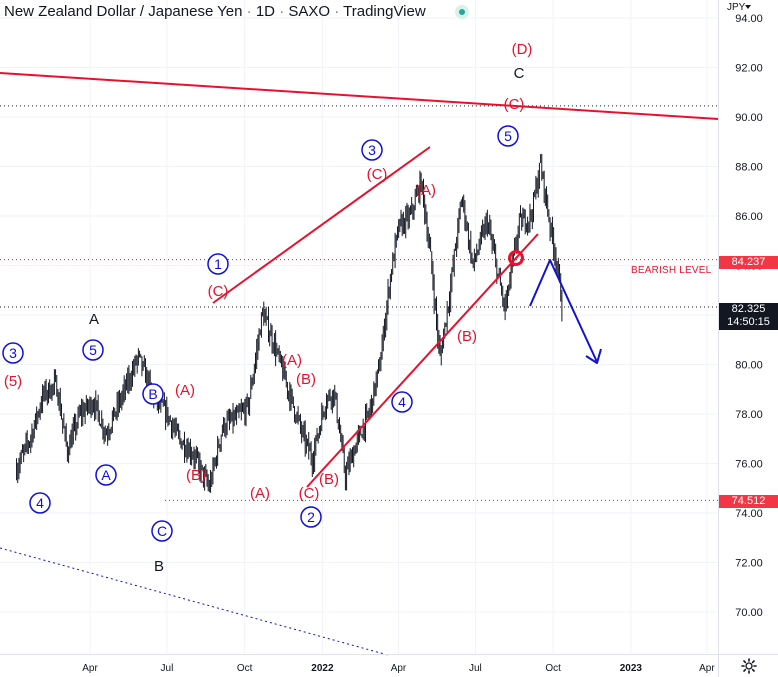  I want to click on wave-label-black: A, so click(94, 319).